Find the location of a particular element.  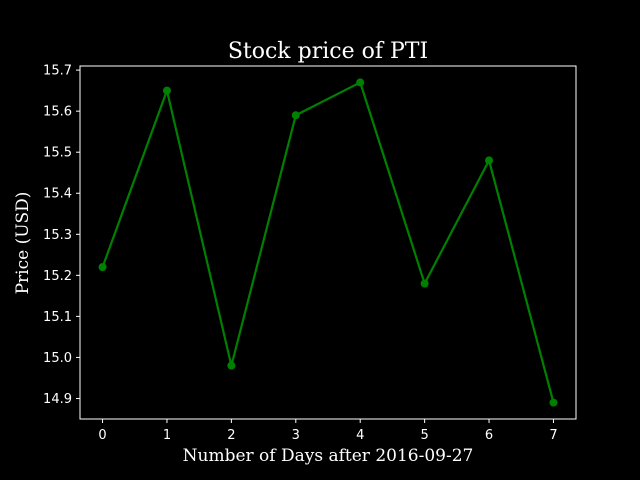

y-axis-label: Price (USD) is located at coordinates (23, 243).